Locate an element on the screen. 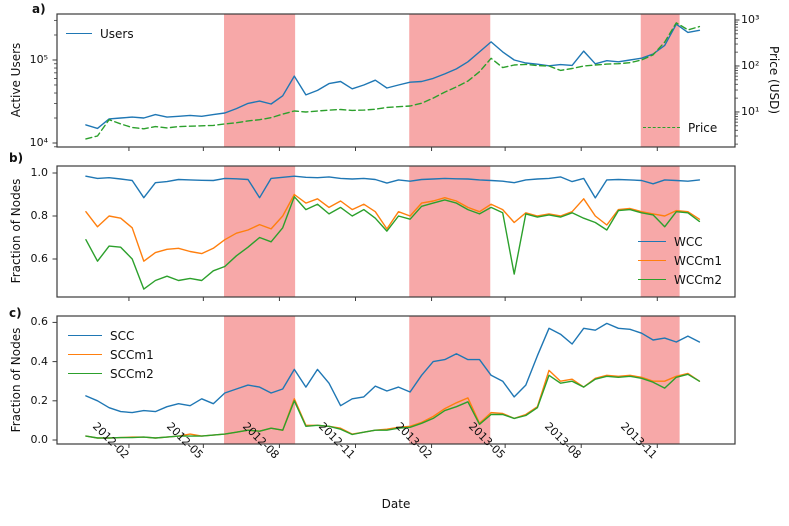  y-tick-label-left: 0.8 is located at coordinates (39, 215).